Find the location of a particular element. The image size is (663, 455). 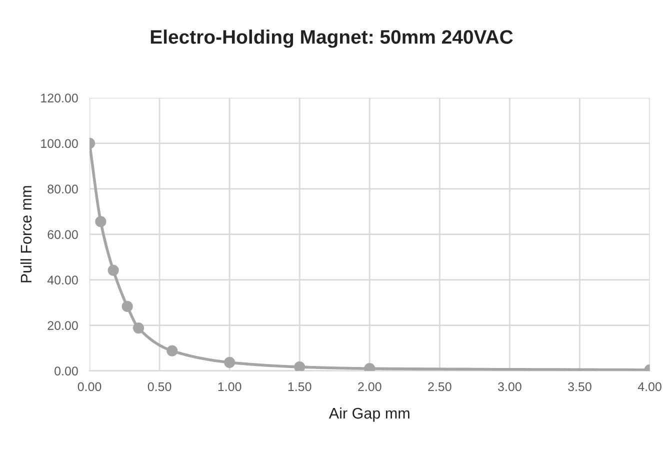

y-tick-label: 0.00 is located at coordinates (66, 371).